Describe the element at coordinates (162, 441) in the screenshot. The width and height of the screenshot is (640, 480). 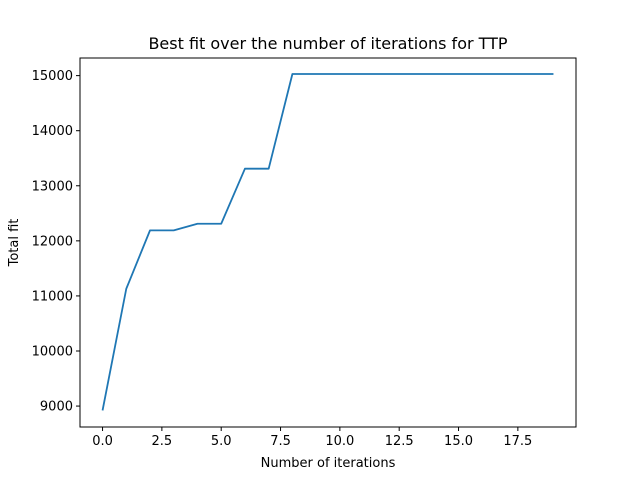
I see `x-tick-label: 2.5` at that location.